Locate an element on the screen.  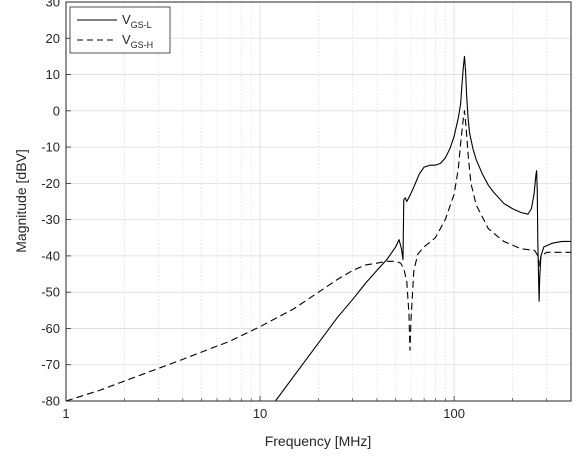
legend-label-vgs-l-sub: GS-L is located at coordinates (141, 25).